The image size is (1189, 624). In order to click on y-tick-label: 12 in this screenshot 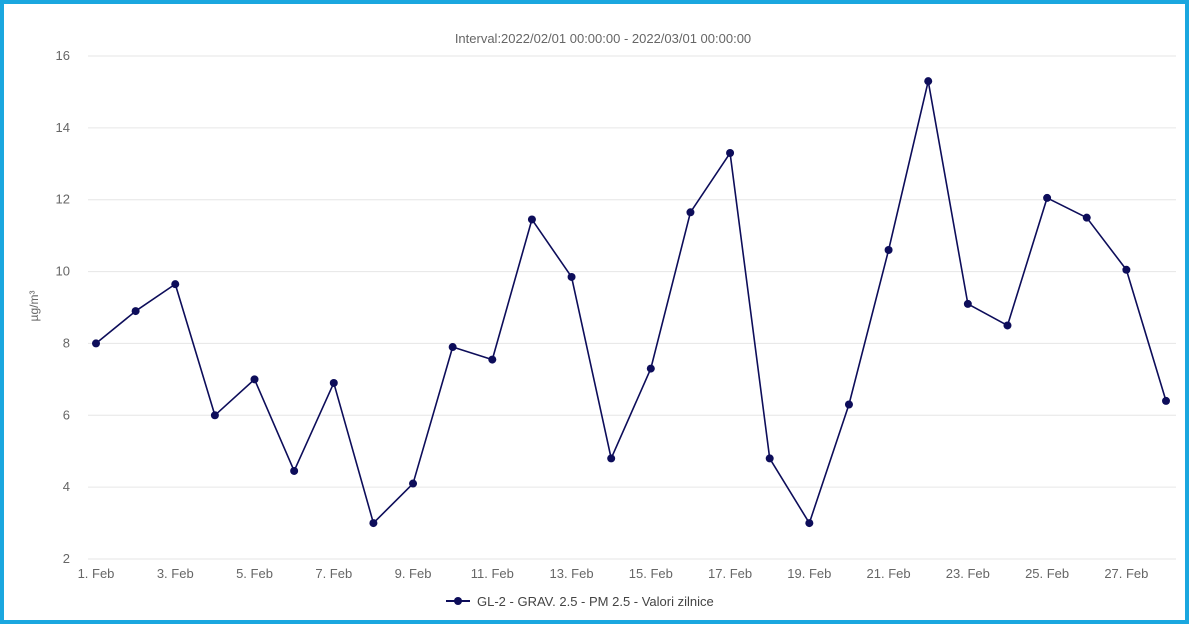, I will do `click(63, 199)`.